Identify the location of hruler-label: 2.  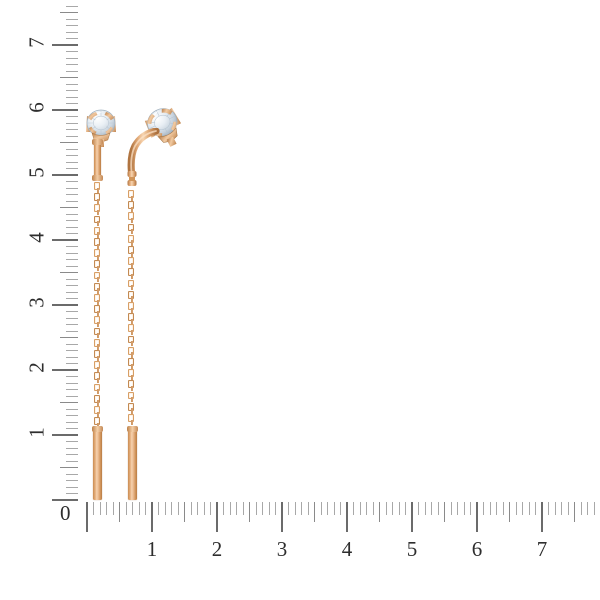
(217, 549).